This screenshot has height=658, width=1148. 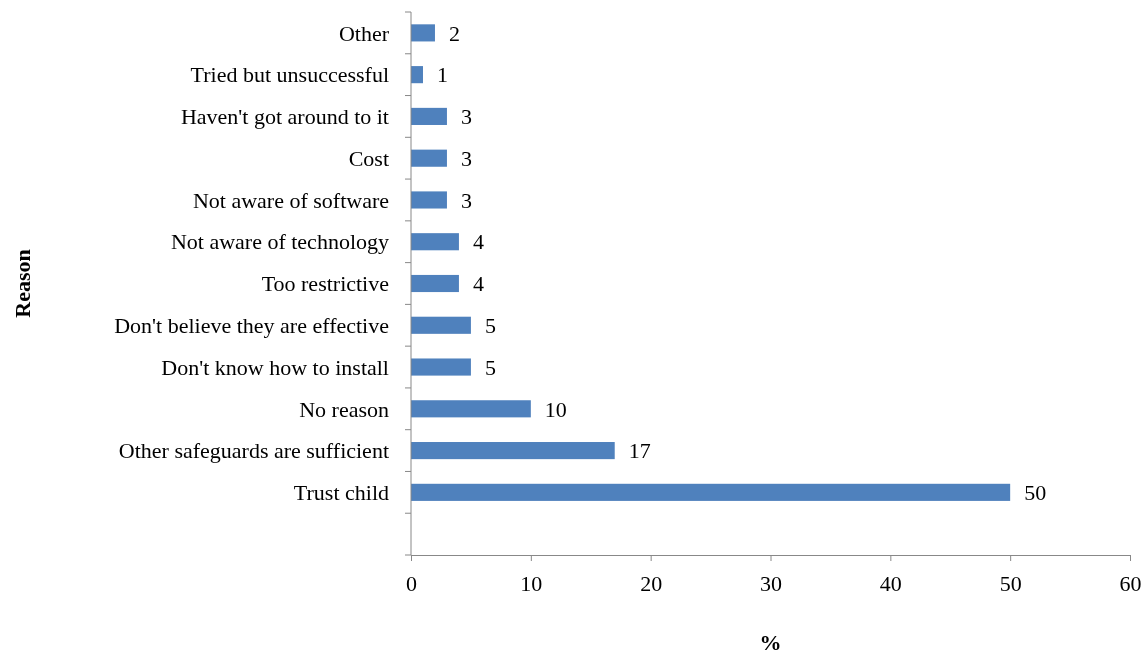 What do you see at coordinates (253, 451) in the screenshot?
I see `y-tick-label: Other safeguards are sufficient` at bounding box center [253, 451].